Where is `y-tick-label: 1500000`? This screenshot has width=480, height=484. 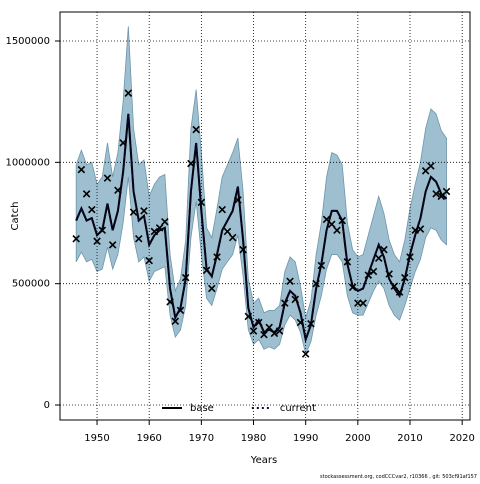
y-tick-label: 1500000 is located at coordinates (27, 41).